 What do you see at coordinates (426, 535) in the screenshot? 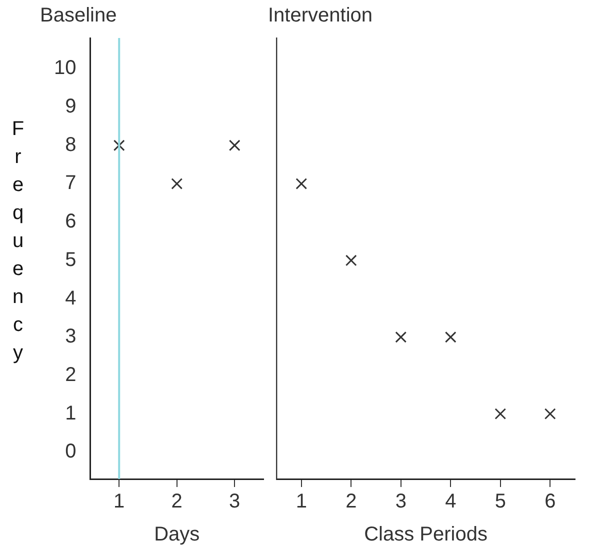
I see `x-axis-title: Class Periods` at bounding box center [426, 535].